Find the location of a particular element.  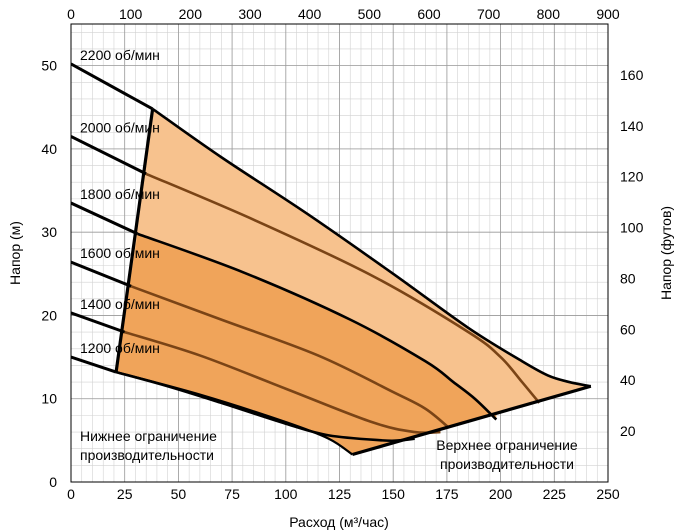

x2-tick-label: 800 is located at coordinates (549, 14).